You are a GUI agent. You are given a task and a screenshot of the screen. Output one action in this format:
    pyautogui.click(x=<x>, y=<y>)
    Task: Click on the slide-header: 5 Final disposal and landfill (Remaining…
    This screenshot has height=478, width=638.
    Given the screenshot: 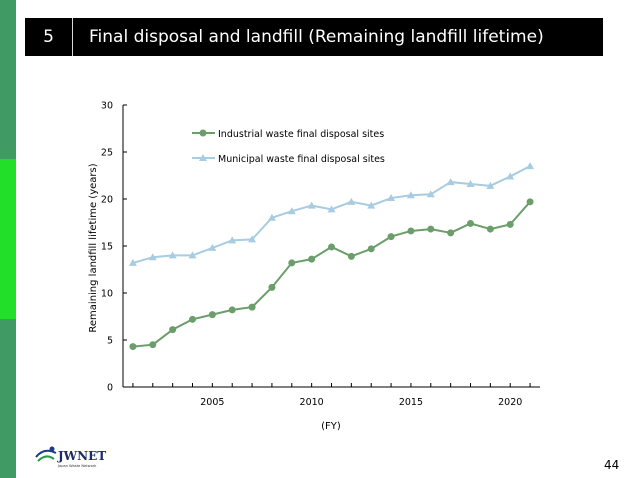 What is the action you would take?
    pyautogui.click(x=314, y=37)
    